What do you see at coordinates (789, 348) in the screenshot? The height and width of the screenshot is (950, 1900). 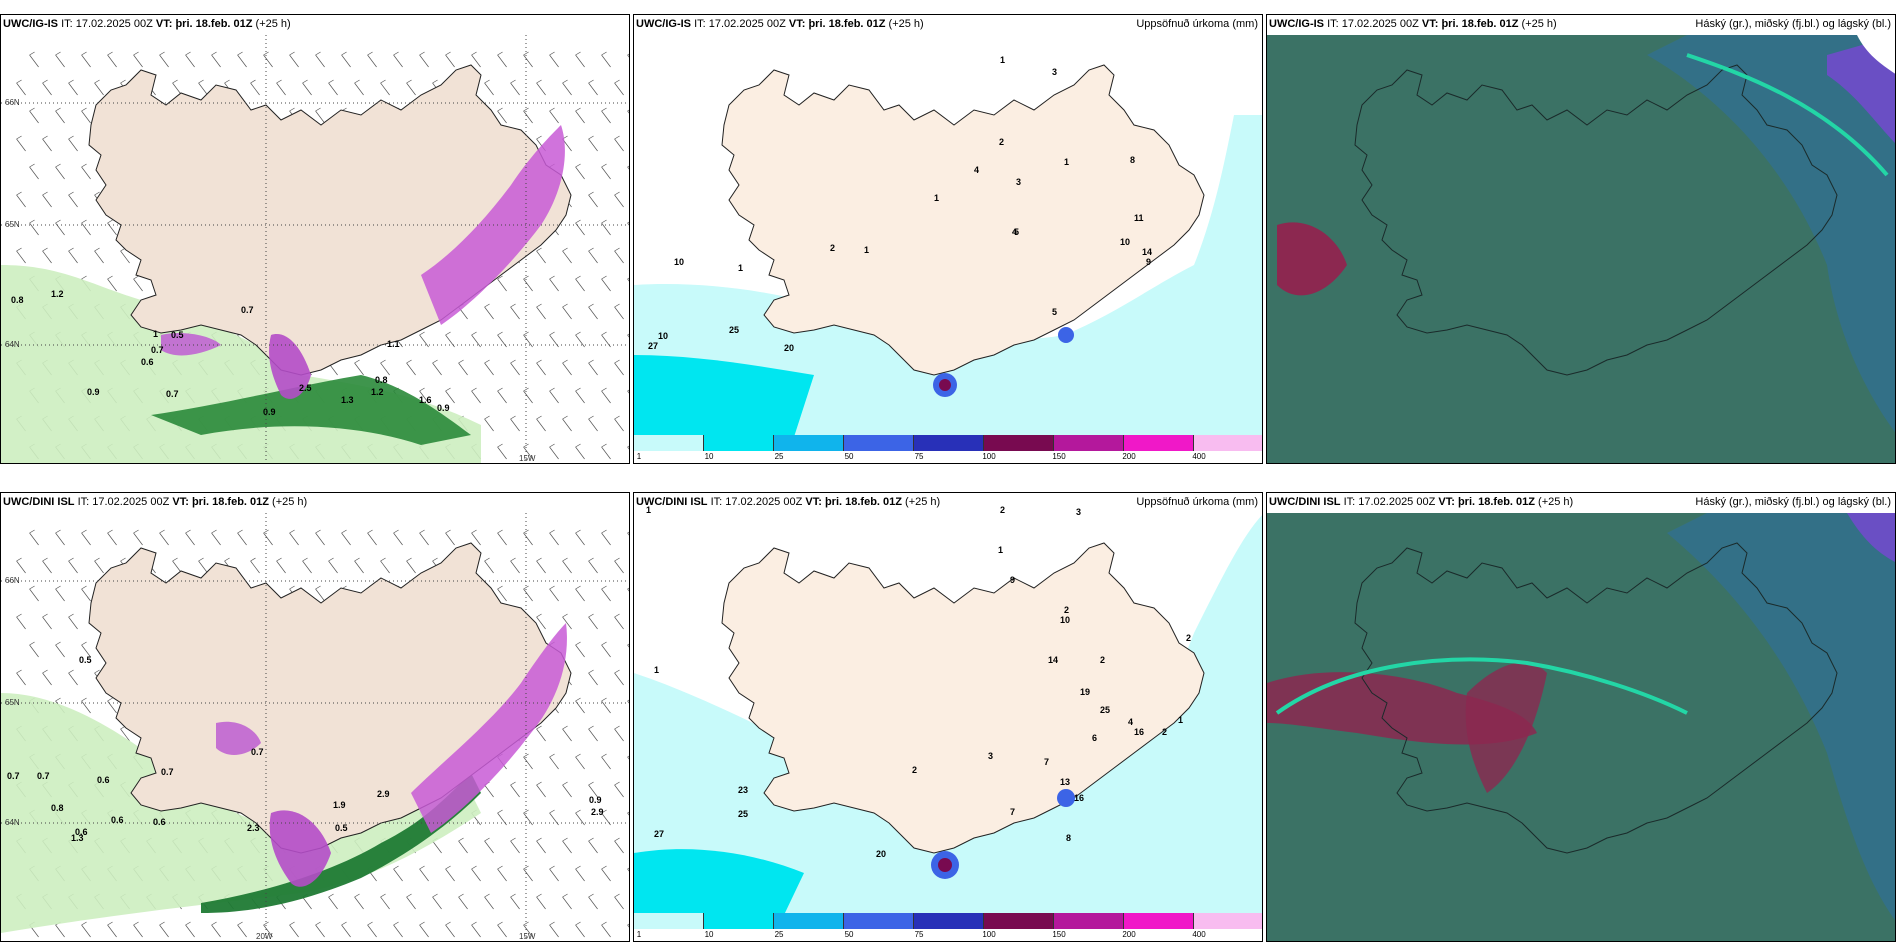 I see `value-label: 20` at bounding box center [789, 348].